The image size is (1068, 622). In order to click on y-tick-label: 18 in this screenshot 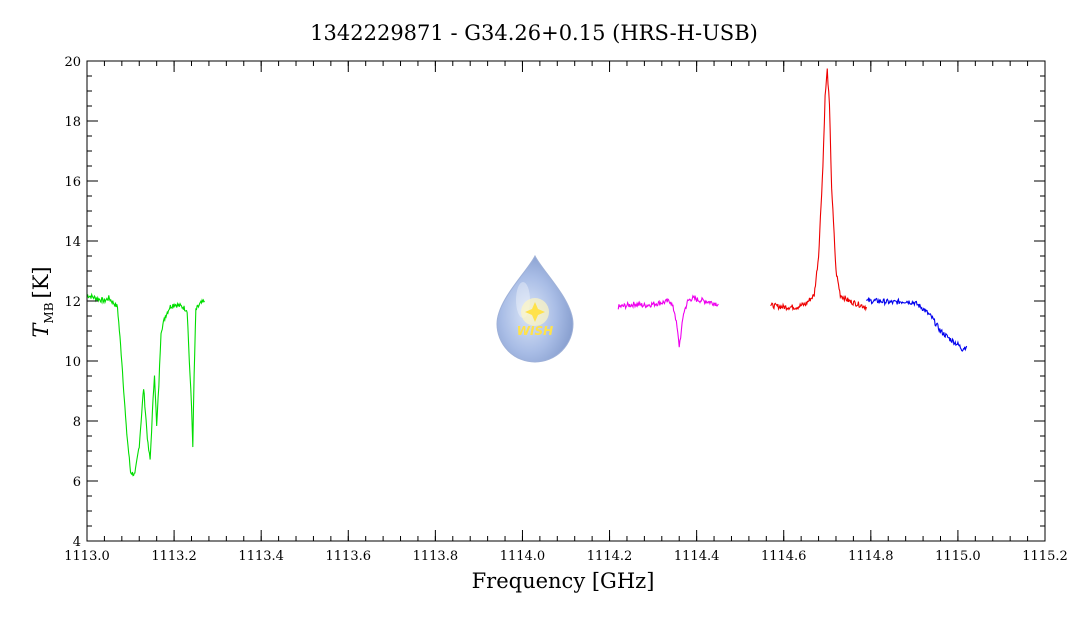, I will do `click(72, 122)`.